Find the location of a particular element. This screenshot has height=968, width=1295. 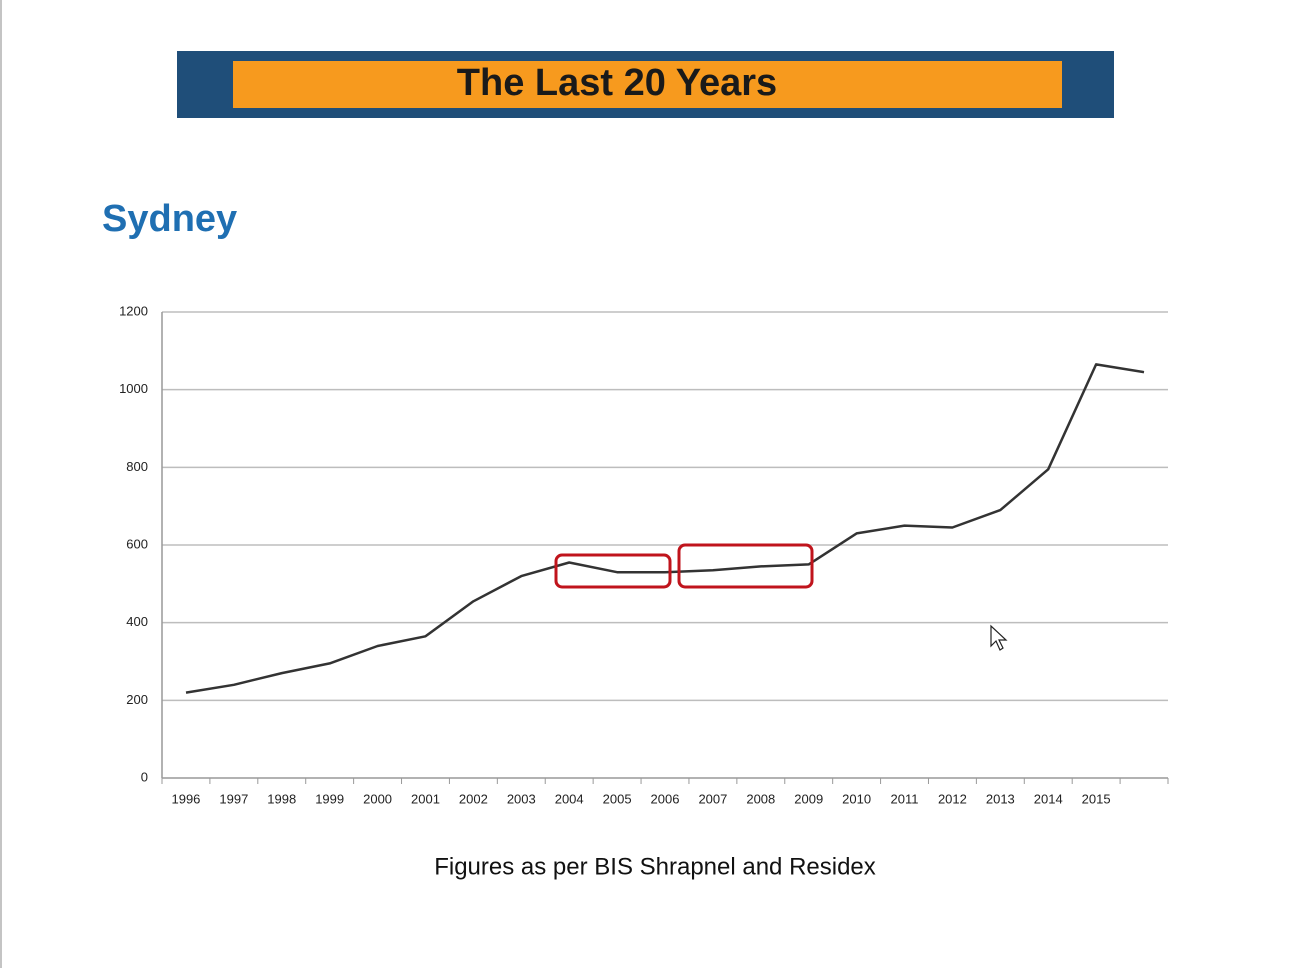

title: The Last 20 Years is located at coordinates (617, 83).